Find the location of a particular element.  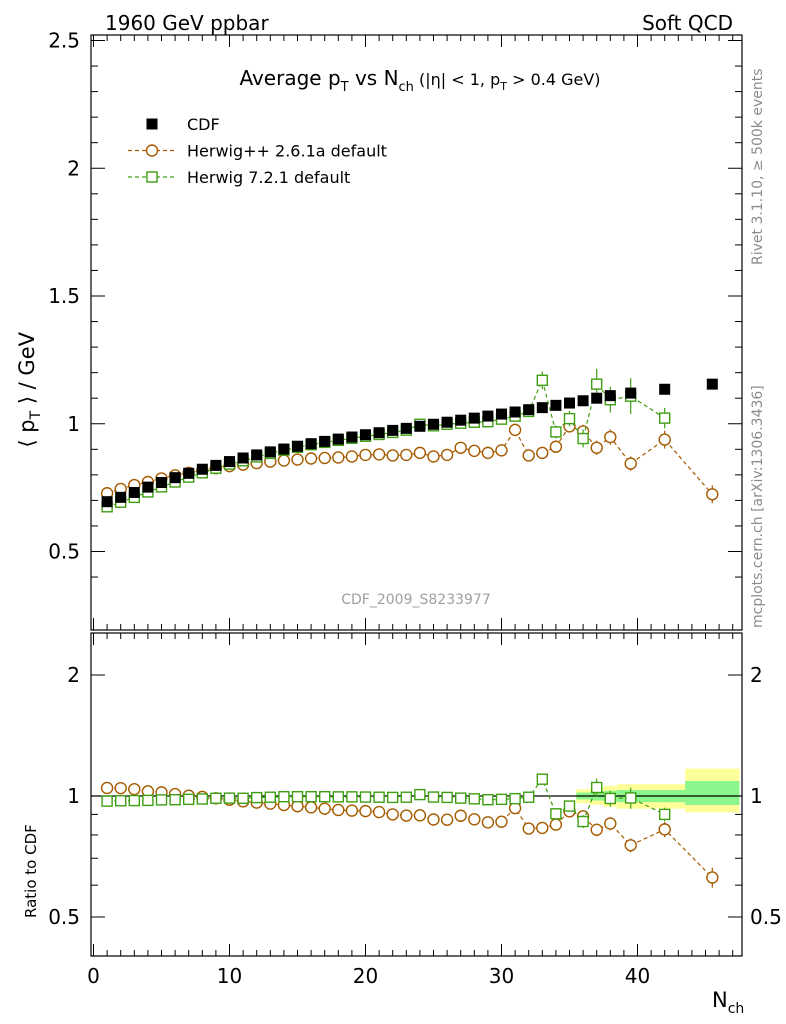

analysis-watermark: CDF_2009_S8233977 is located at coordinates (415, 600).